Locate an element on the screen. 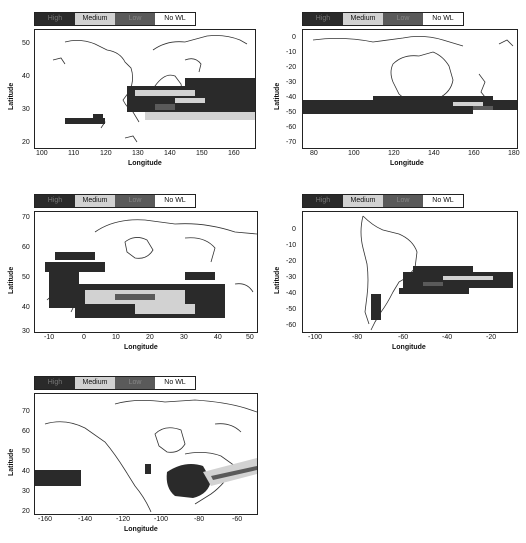 This screenshot has width=526, height=543. x-tick: 50 is located at coordinates (250, 337).